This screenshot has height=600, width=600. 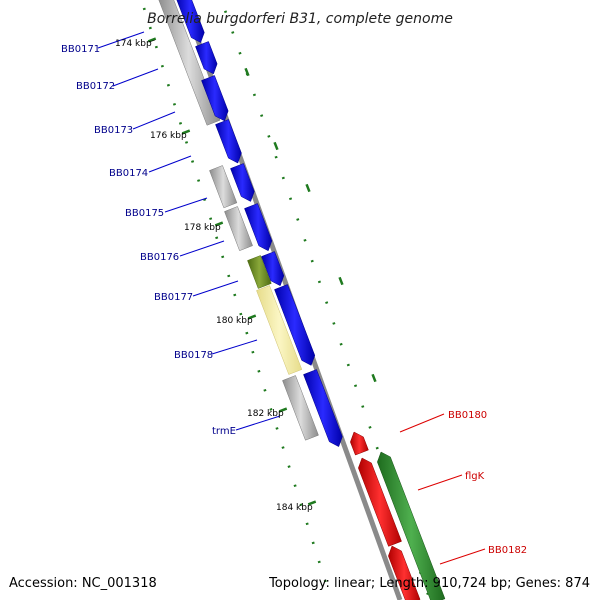 What do you see at coordinates (259, 272) in the screenshot?
I see `cds-segment-olive` at bounding box center [259, 272].